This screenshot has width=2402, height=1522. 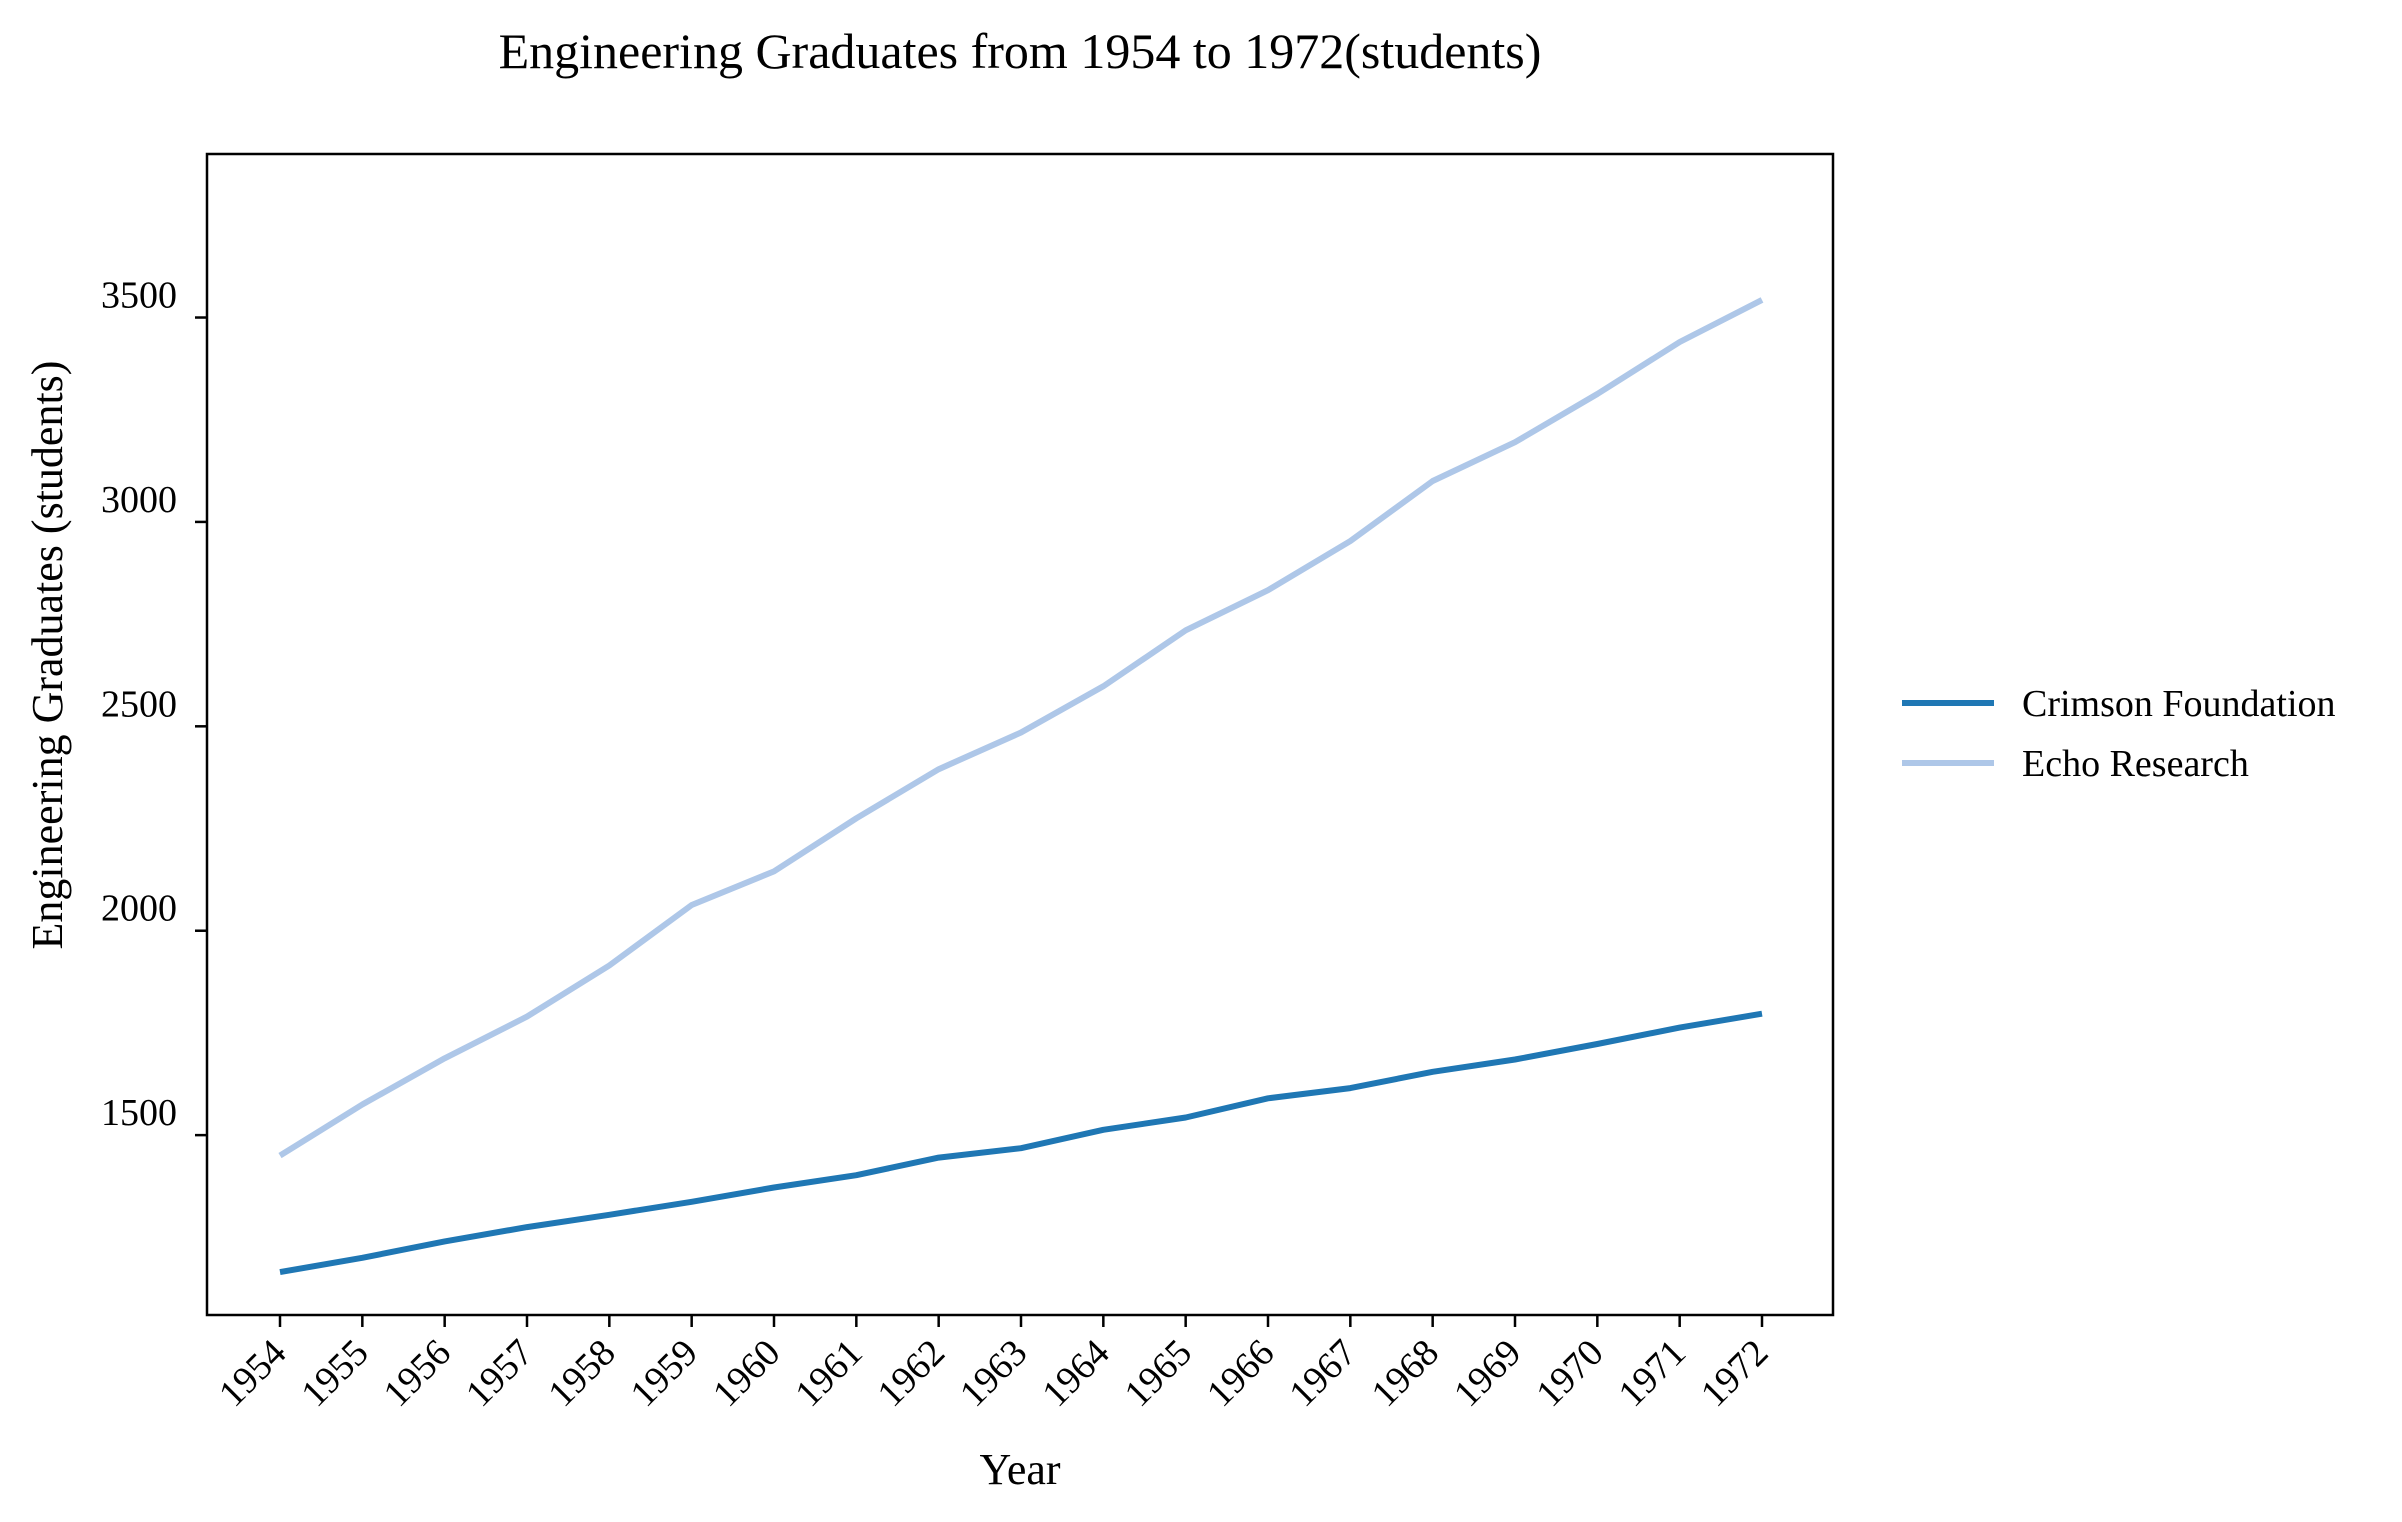 What do you see at coordinates (139, 704) in the screenshot?
I see `y-tick-label: 2500` at bounding box center [139, 704].